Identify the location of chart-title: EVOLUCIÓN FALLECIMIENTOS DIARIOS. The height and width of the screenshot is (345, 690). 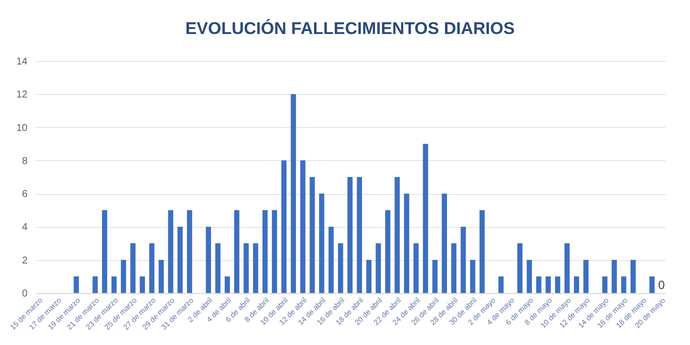
(350, 28).